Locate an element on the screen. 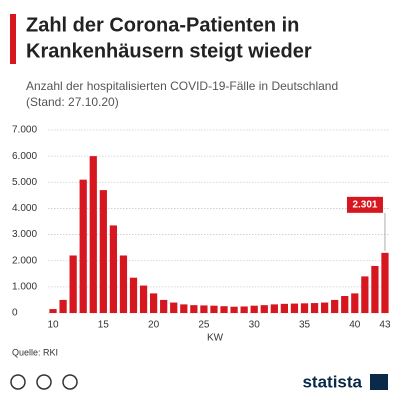 This screenshot has height=405, width=405. y-tick-label: 7.000 is located at coordinates (24, 130).